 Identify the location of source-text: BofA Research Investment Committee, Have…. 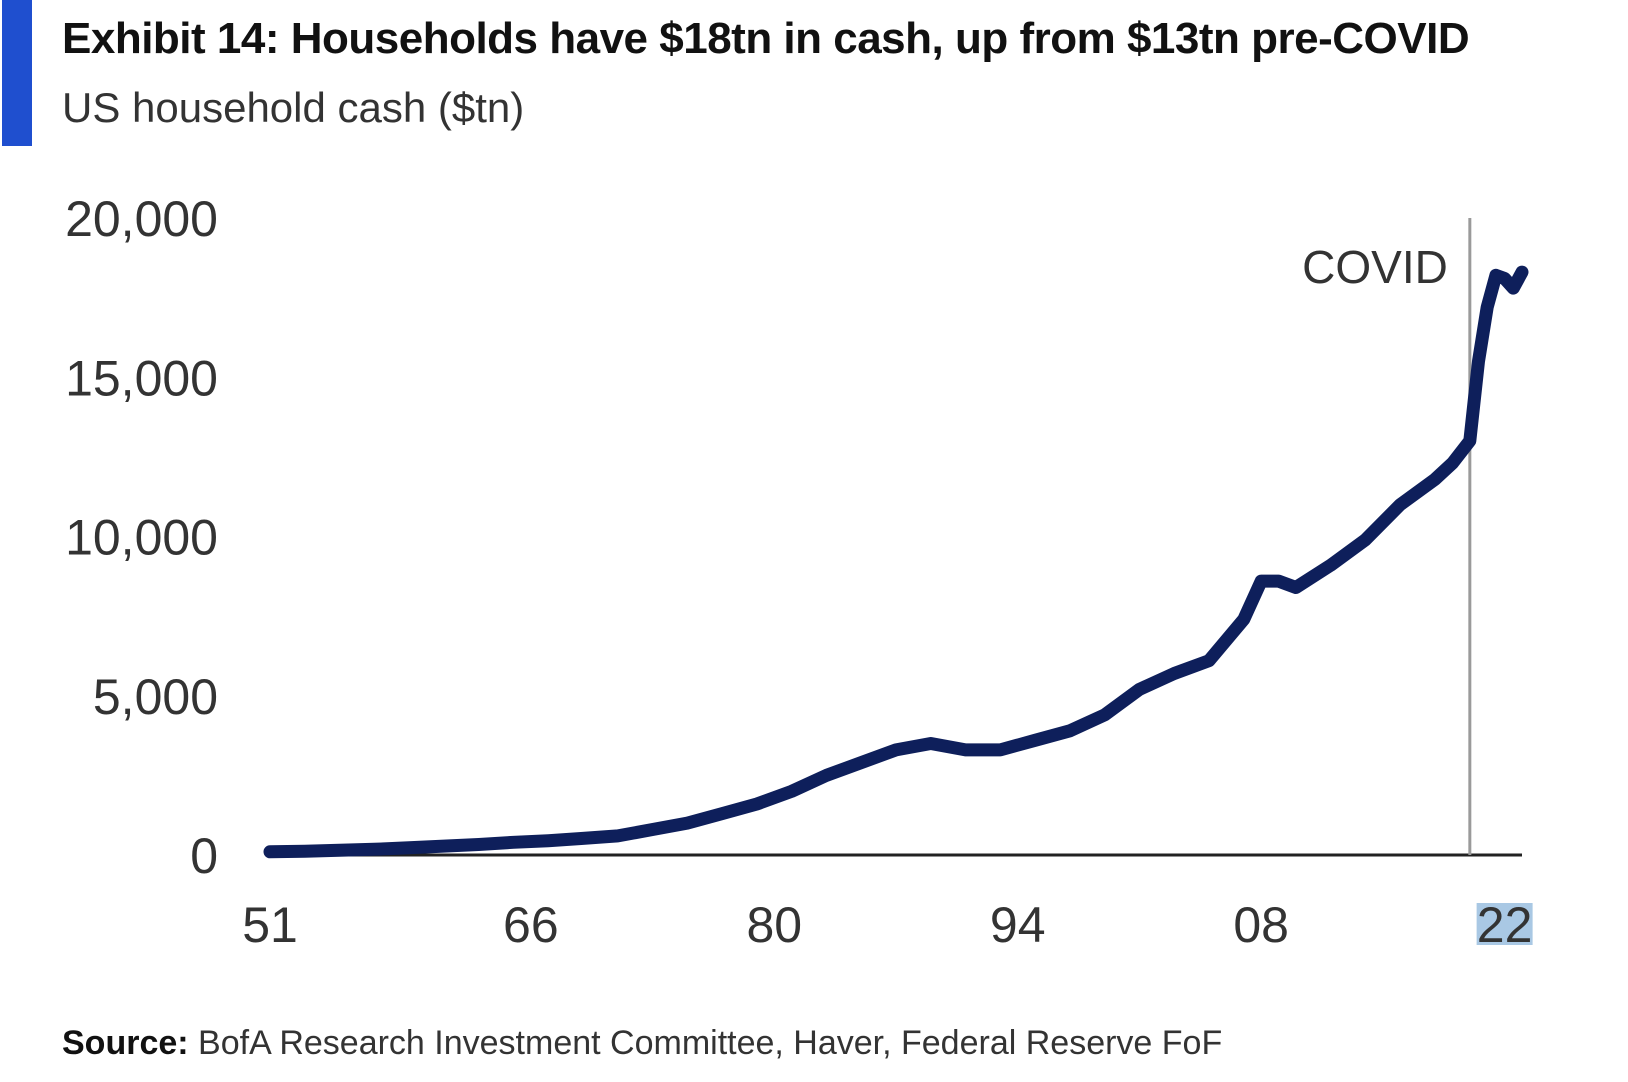
(710, 1043).